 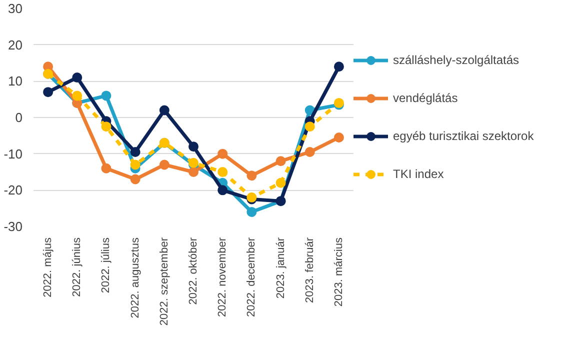 I want to click on x-tick-label: 2022. október, so click(x=194, y=271).